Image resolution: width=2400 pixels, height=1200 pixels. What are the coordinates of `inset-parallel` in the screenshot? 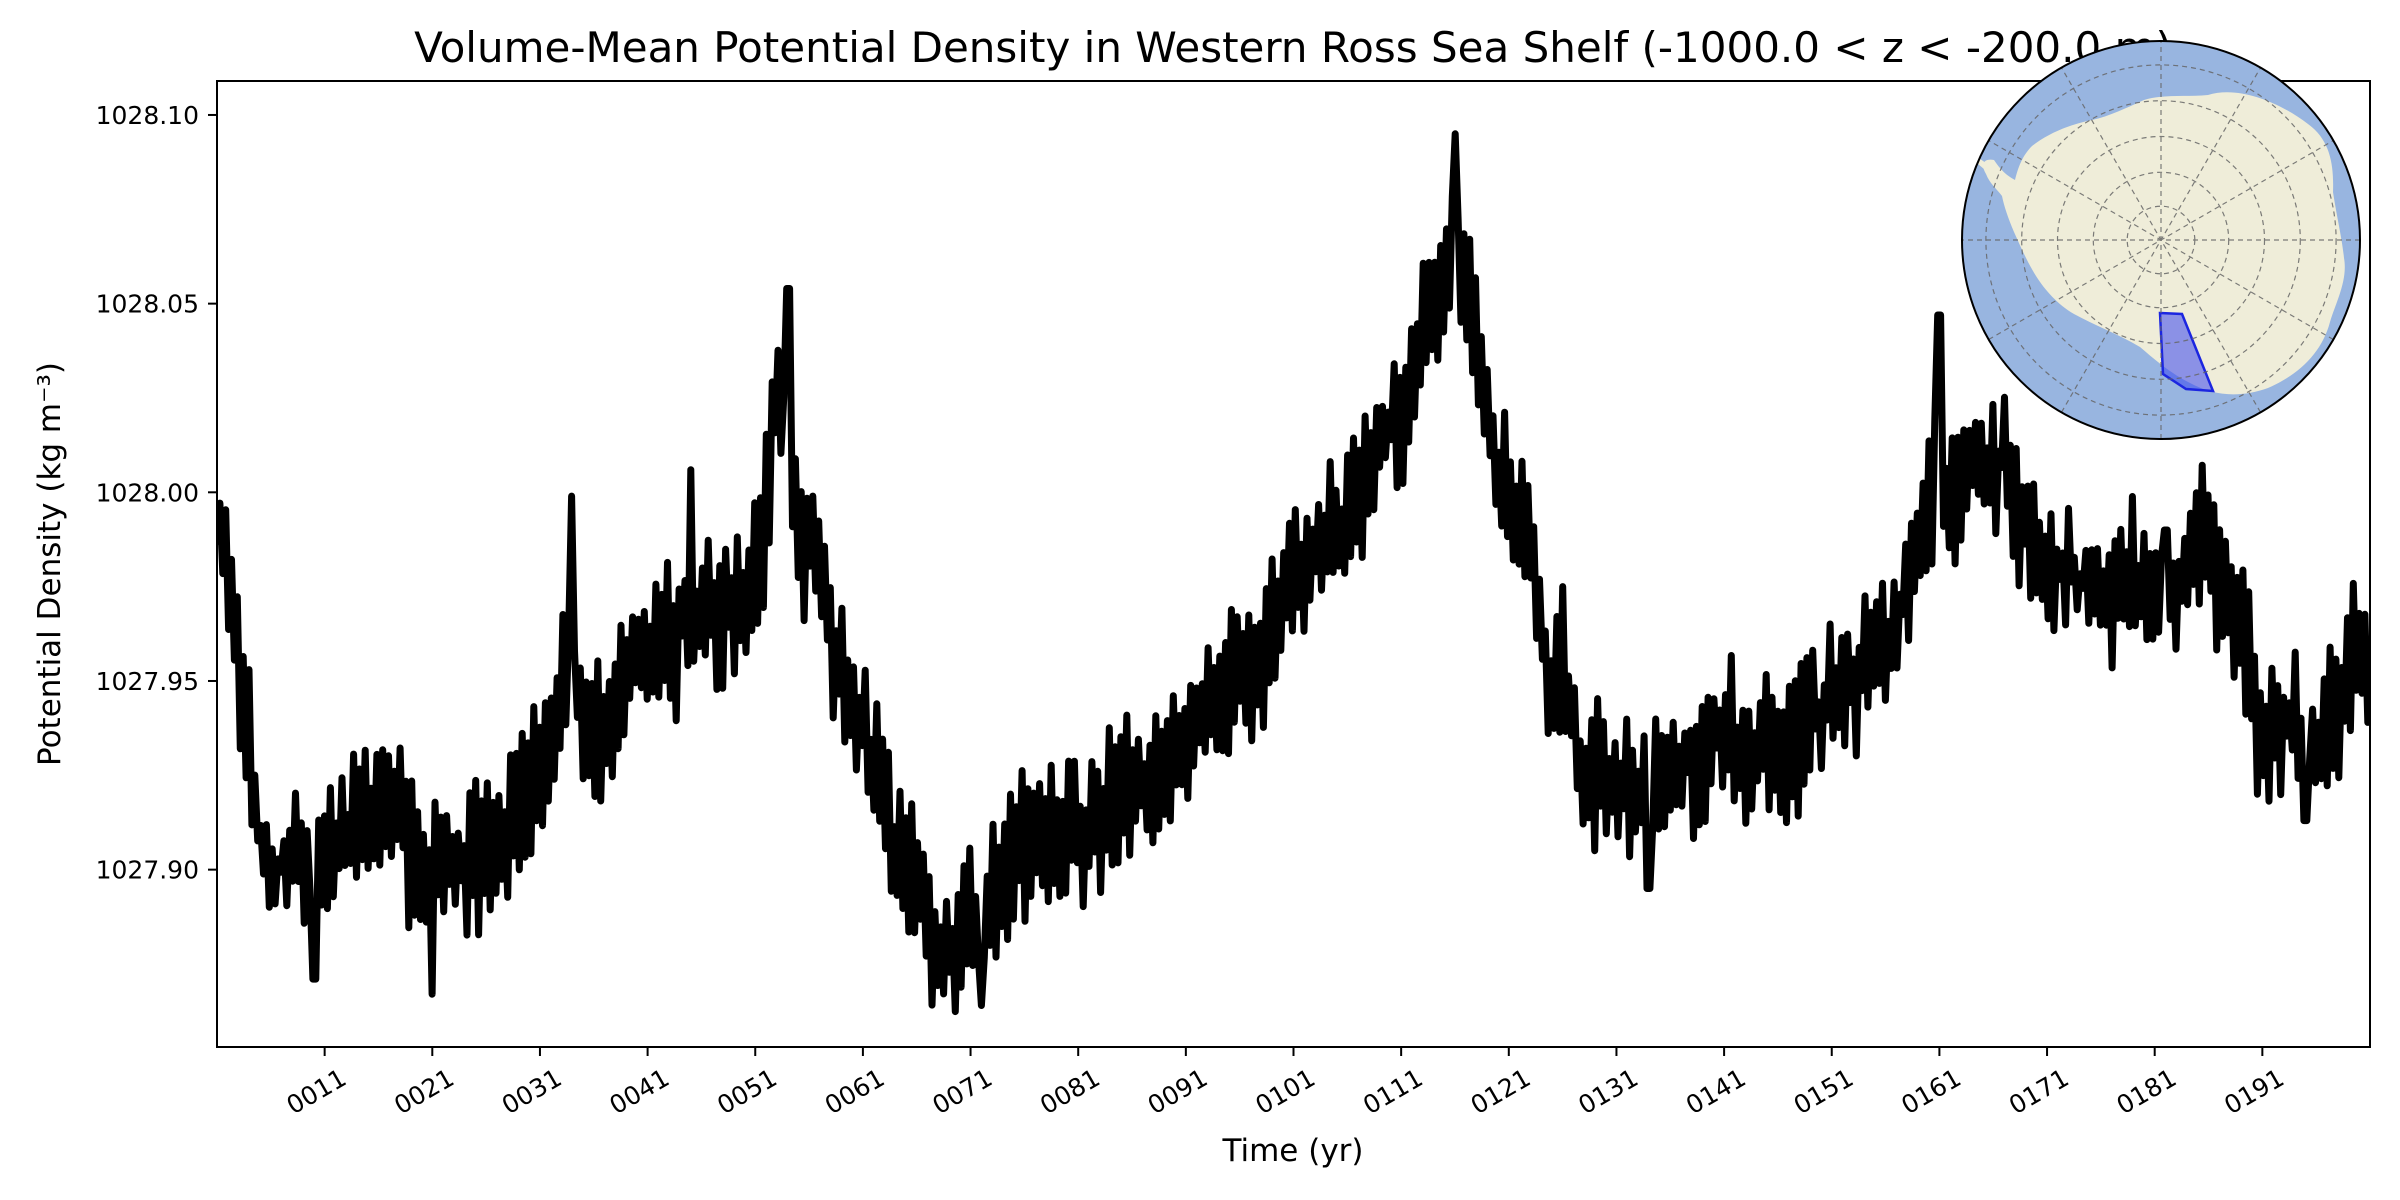 It's located at (2161, 240).